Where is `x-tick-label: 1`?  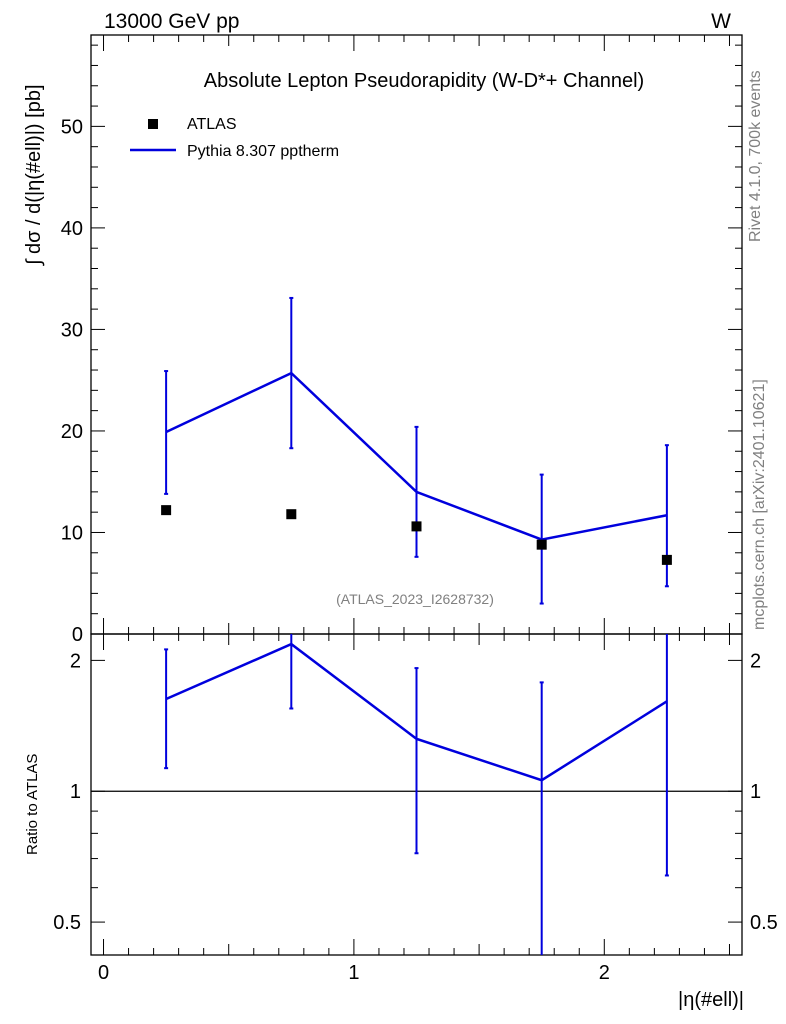
x-tick-label: 1 is located at coordinates (353, 973).